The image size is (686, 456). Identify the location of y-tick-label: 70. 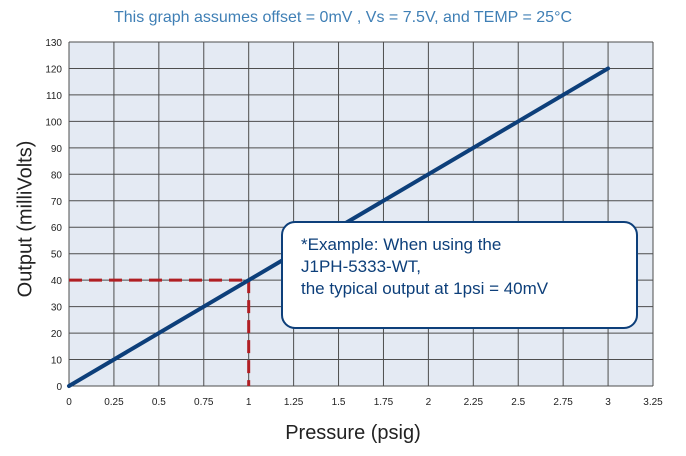
(57, 202).